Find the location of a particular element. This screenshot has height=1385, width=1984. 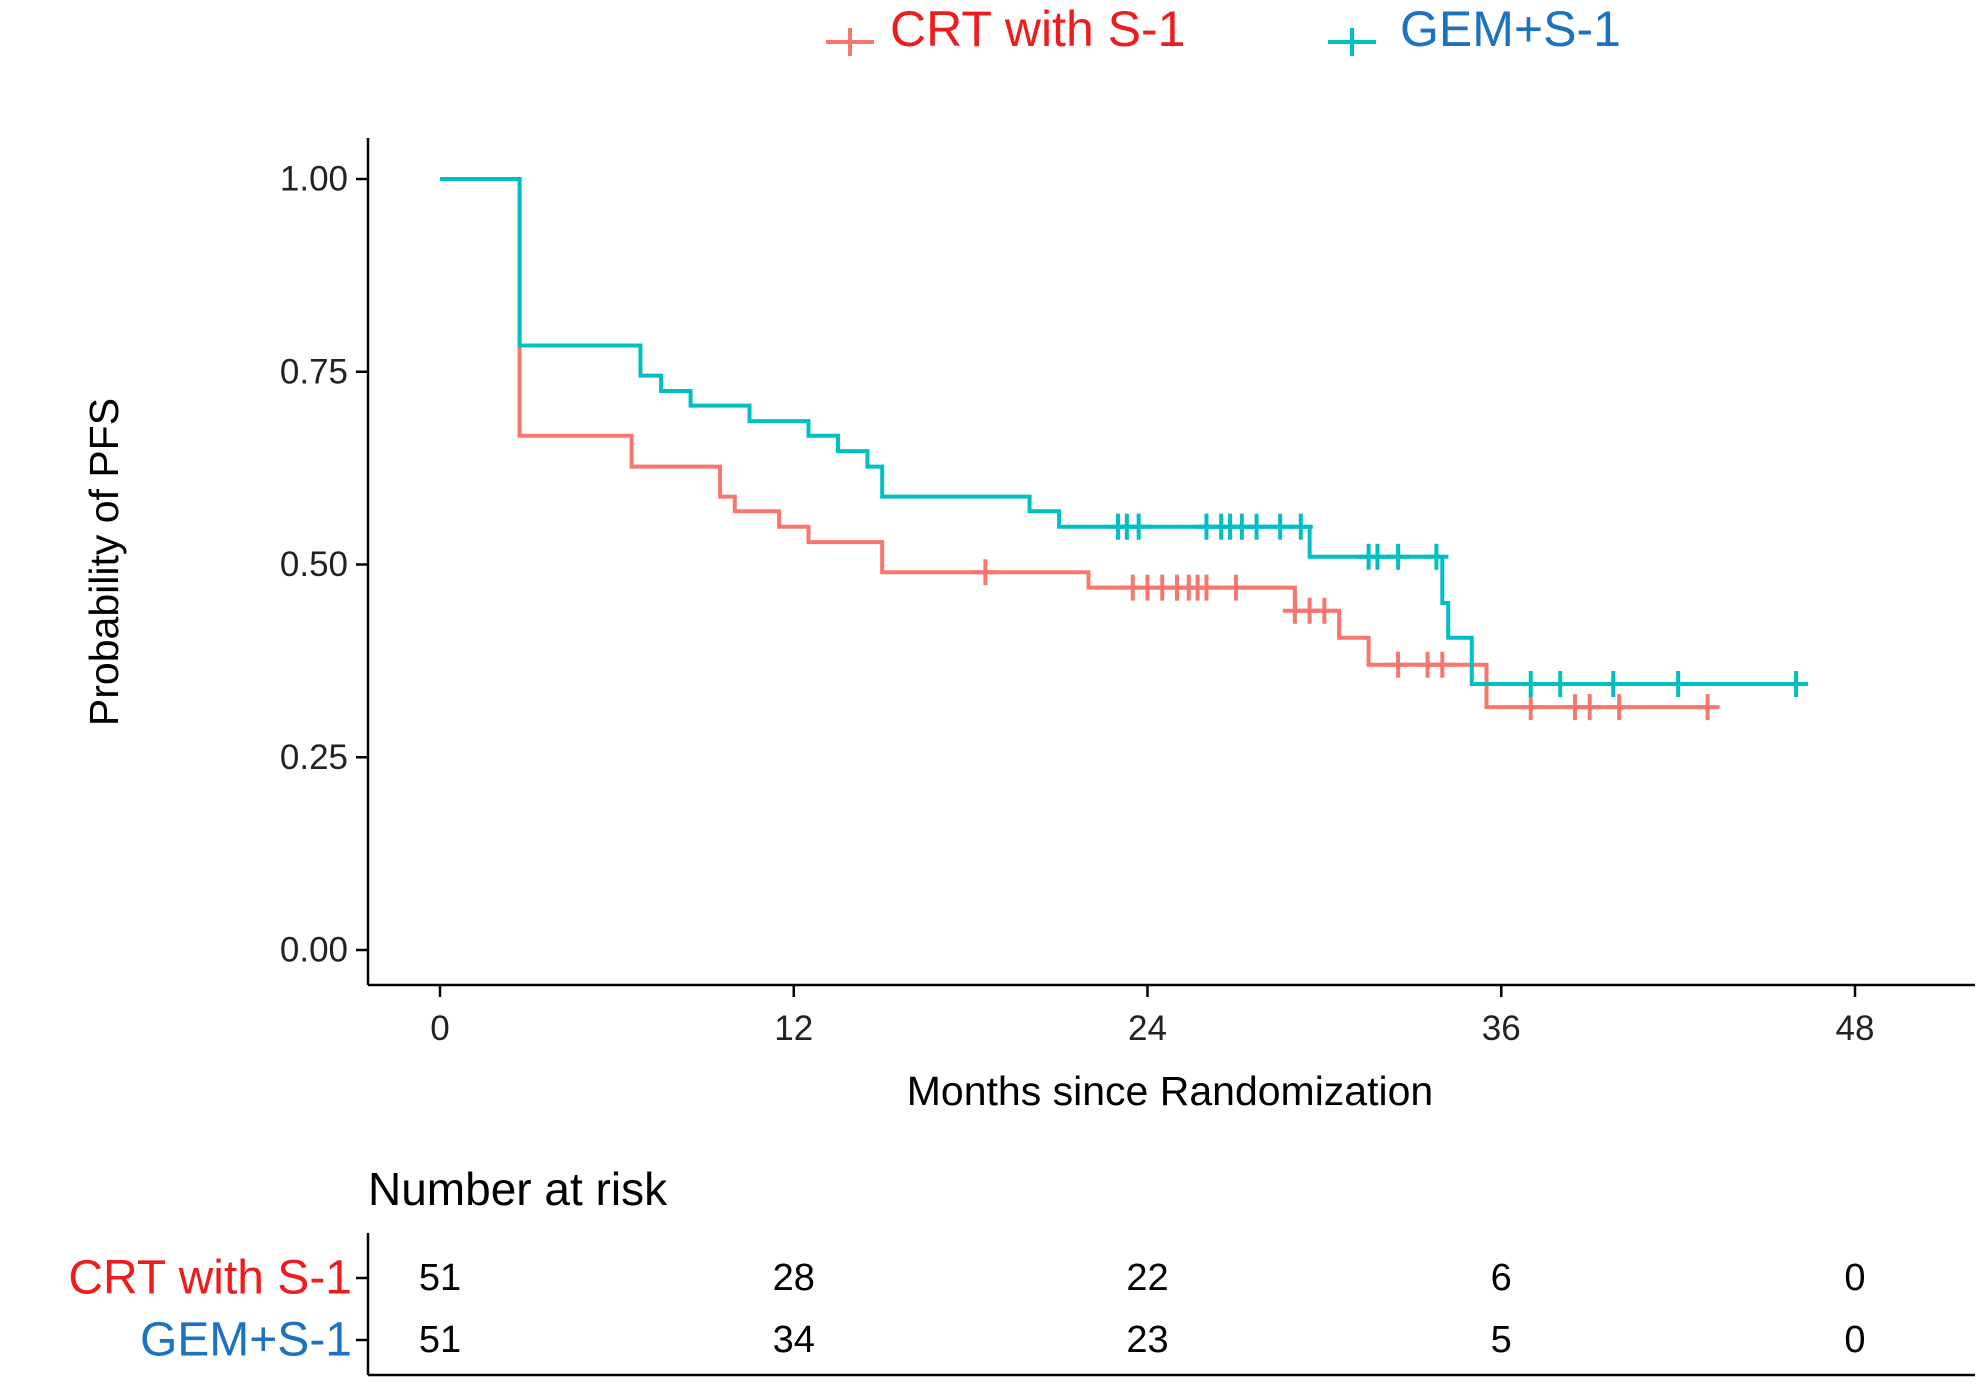

legend: CRT with S-1 GEM+S-1 is located at coordinates (1223, 29).